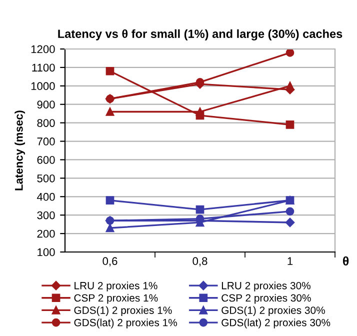 The height and width of the screenshot is (336, 357). What do you see at coordinates (116, 287) in the screenshot?
I see `legend-label: LRU 2 proxies 1%` at bounding box center [116, 287].